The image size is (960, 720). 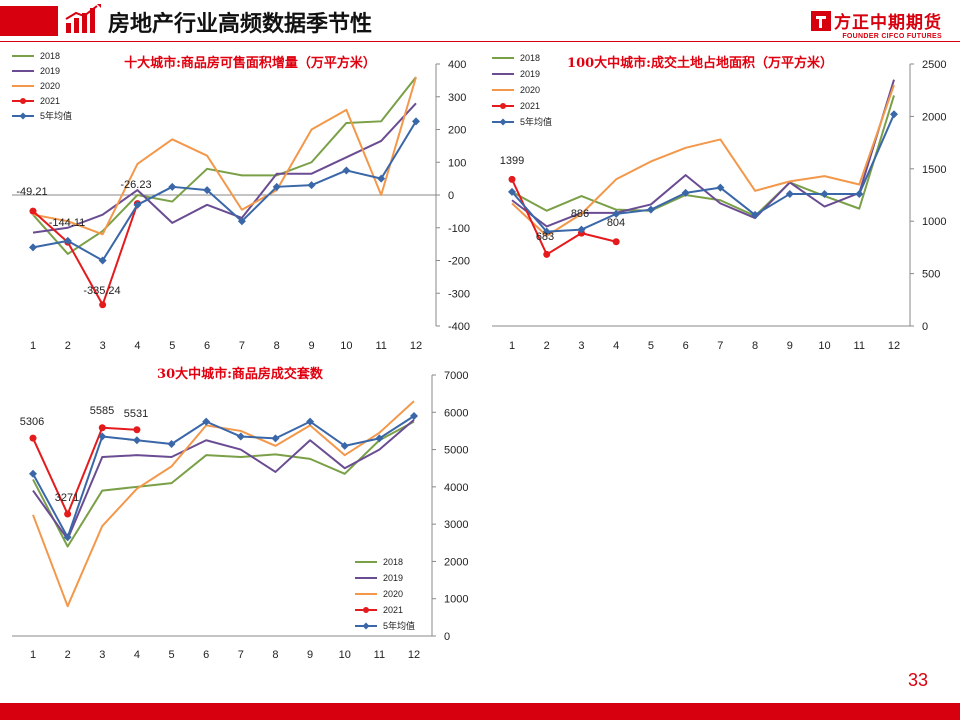 What do you see at coordinates (223, 479) in the screenshot?
I see `series-line-2019` at bounding box center [223, 479].